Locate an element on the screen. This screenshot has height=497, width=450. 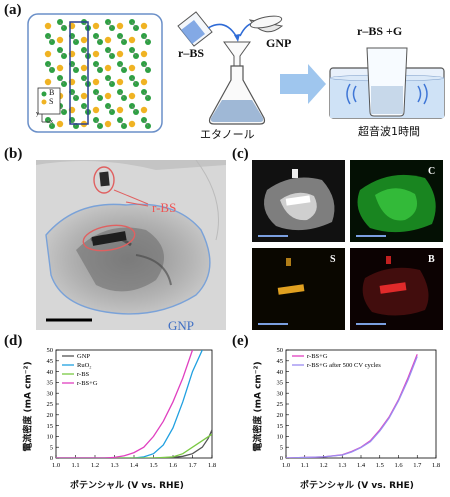
map-b-label: B is located at coordinates (431, 259).